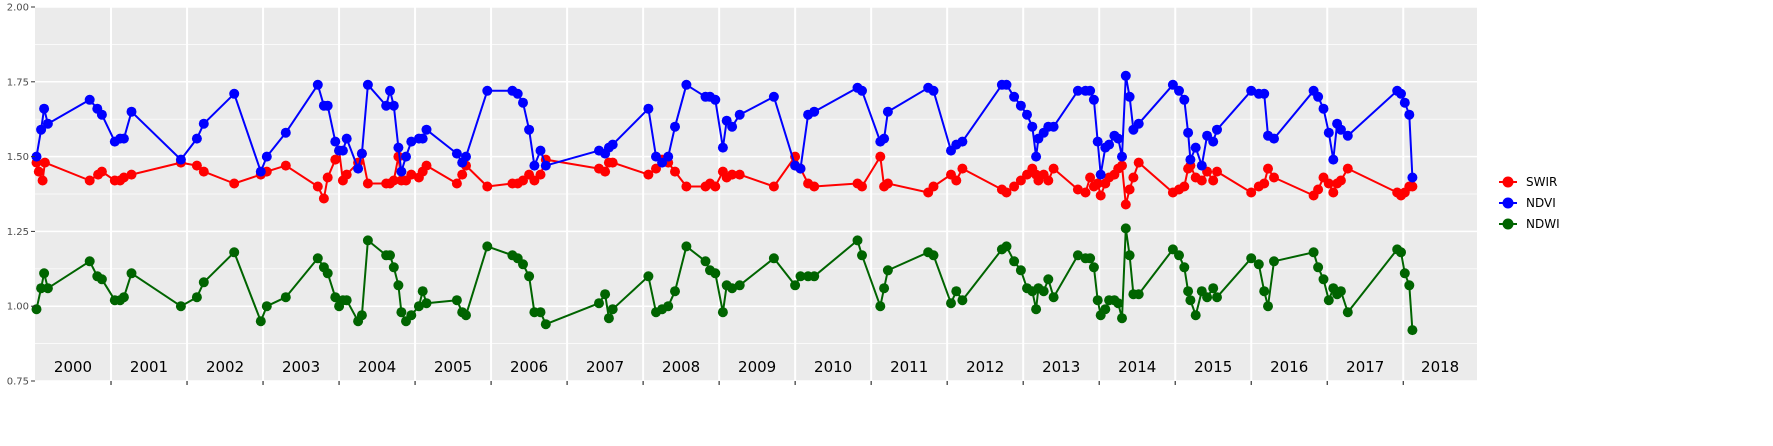 The width and height of the screenshot is (1773, 446). What do you see at coordinates (1137, 367) in the screenshot?
I see `year-label: 2014` at bounding box center [1137, 367].